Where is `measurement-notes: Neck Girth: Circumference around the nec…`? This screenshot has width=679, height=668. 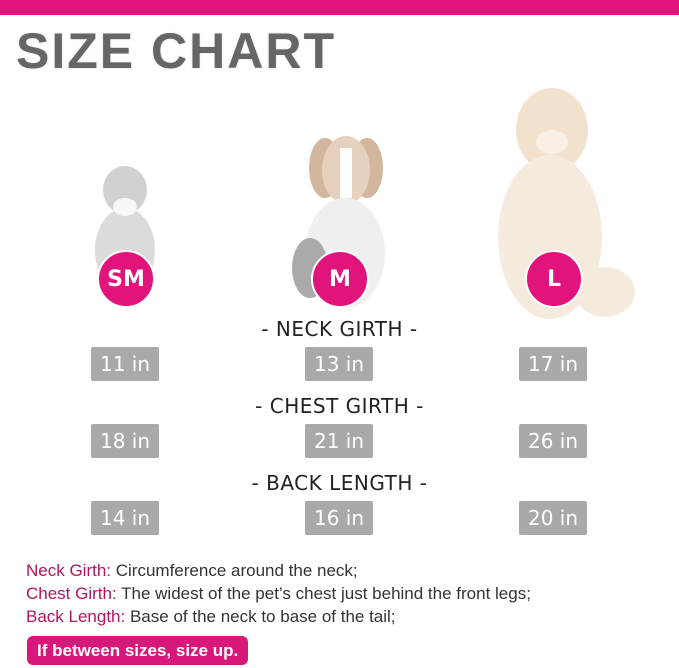
measurement-notes: Neck Girth: Circumference around the nec… is located at coordinates (278, 593).